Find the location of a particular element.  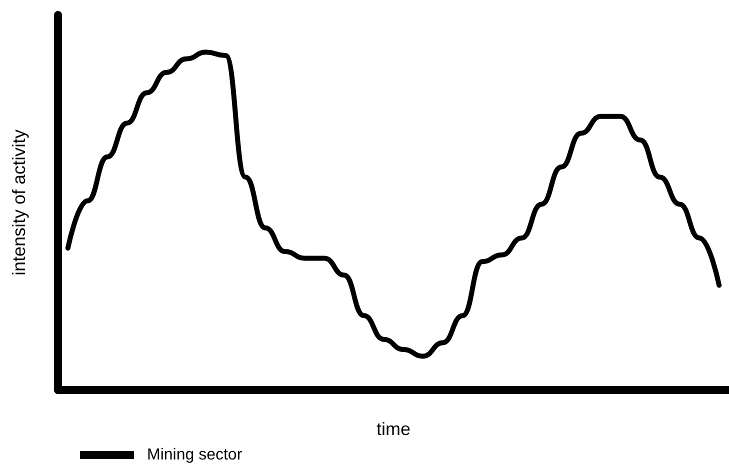

y-axis-title: intensity of activity is located at coordinates (19, 202).